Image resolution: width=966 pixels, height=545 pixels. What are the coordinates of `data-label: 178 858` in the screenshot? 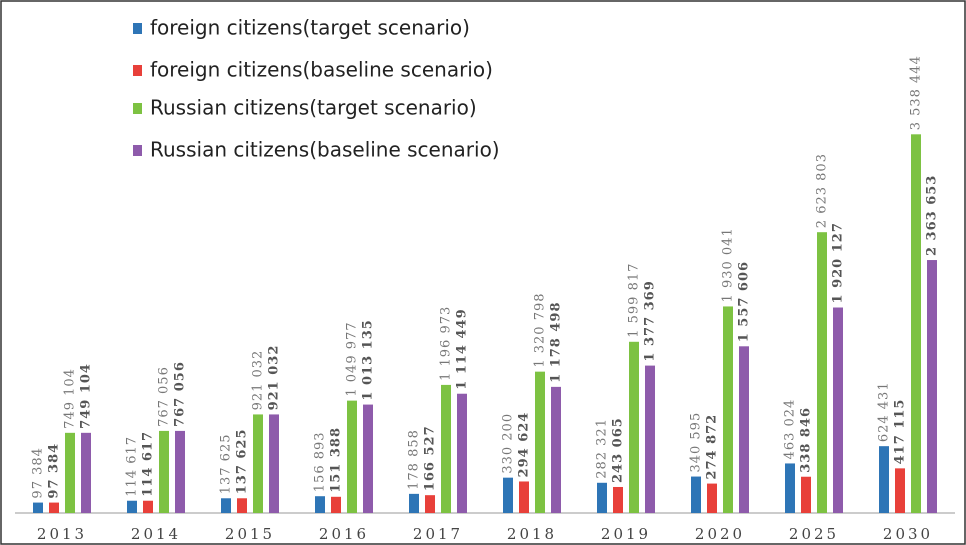 It's located at (414, 459).